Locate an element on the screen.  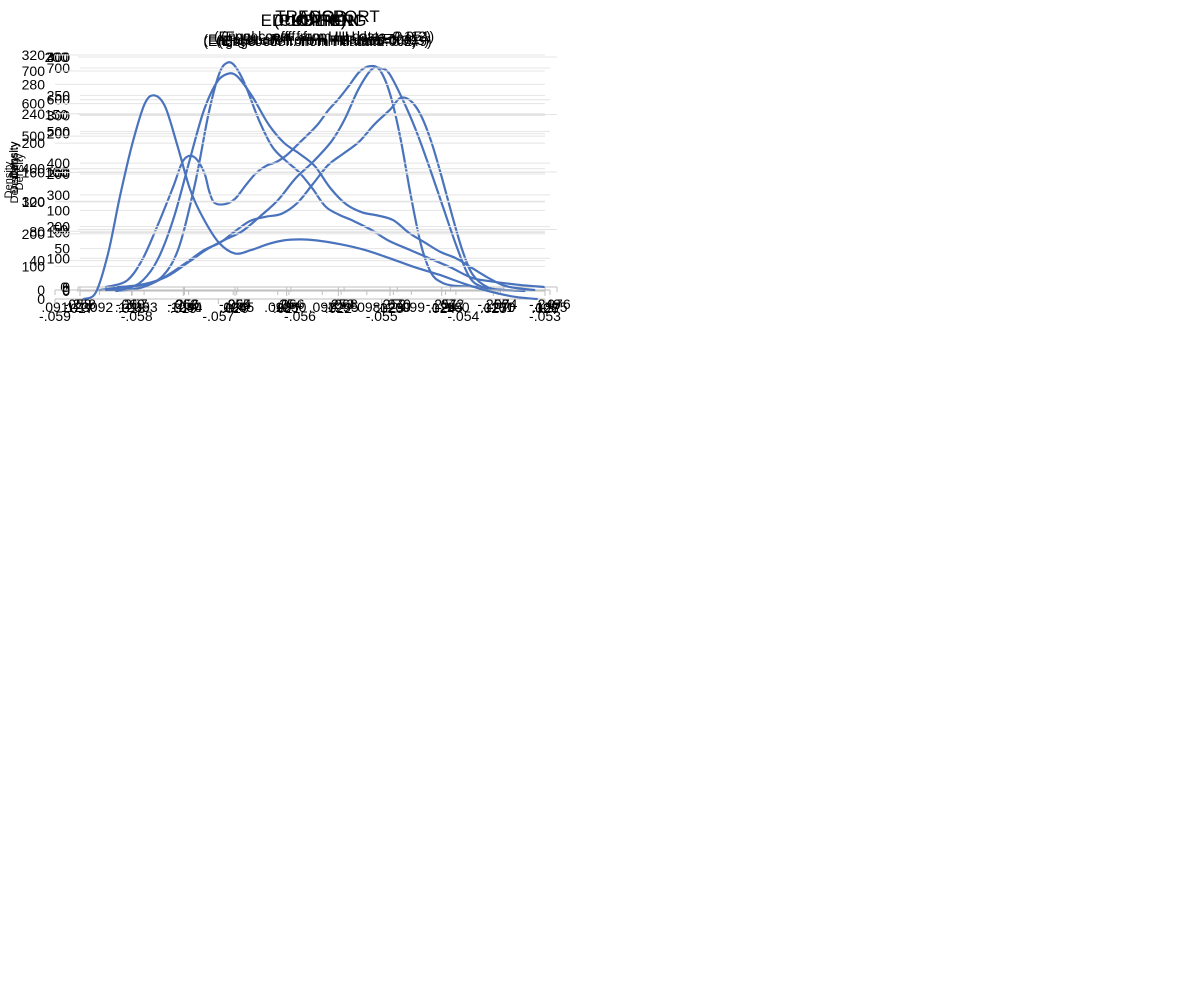
x-tick-label: .098 is located at coordinates (366, 307).